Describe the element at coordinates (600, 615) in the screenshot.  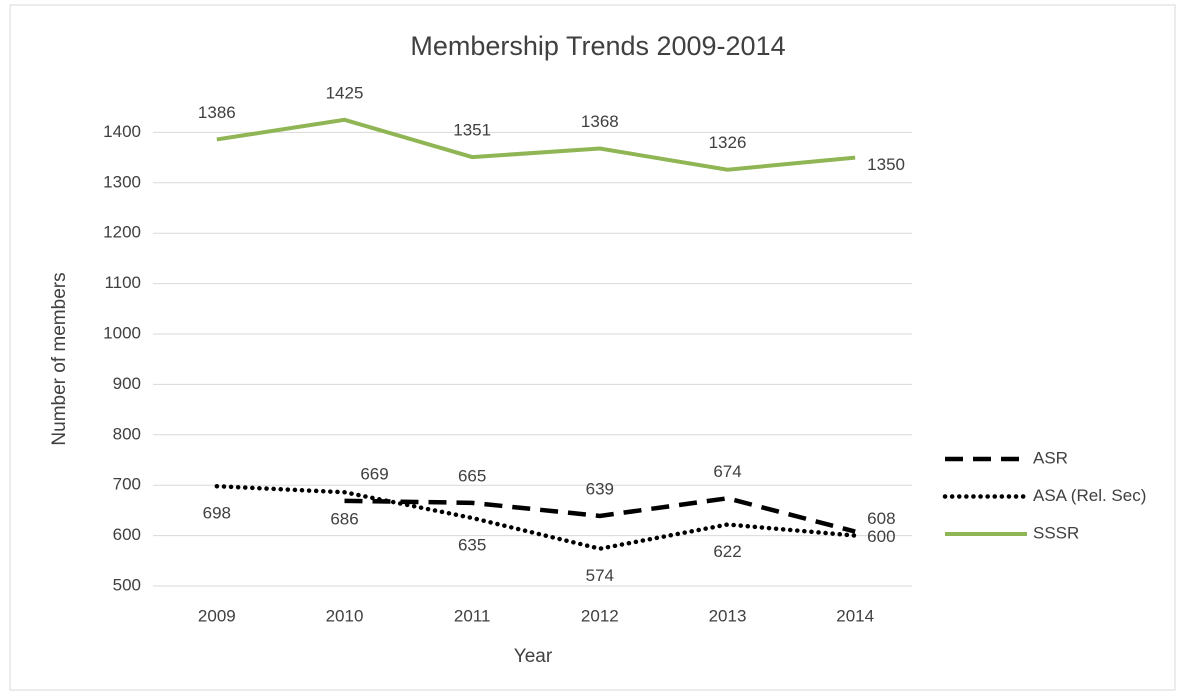
I see `x-tick-label: 2012` at that location.